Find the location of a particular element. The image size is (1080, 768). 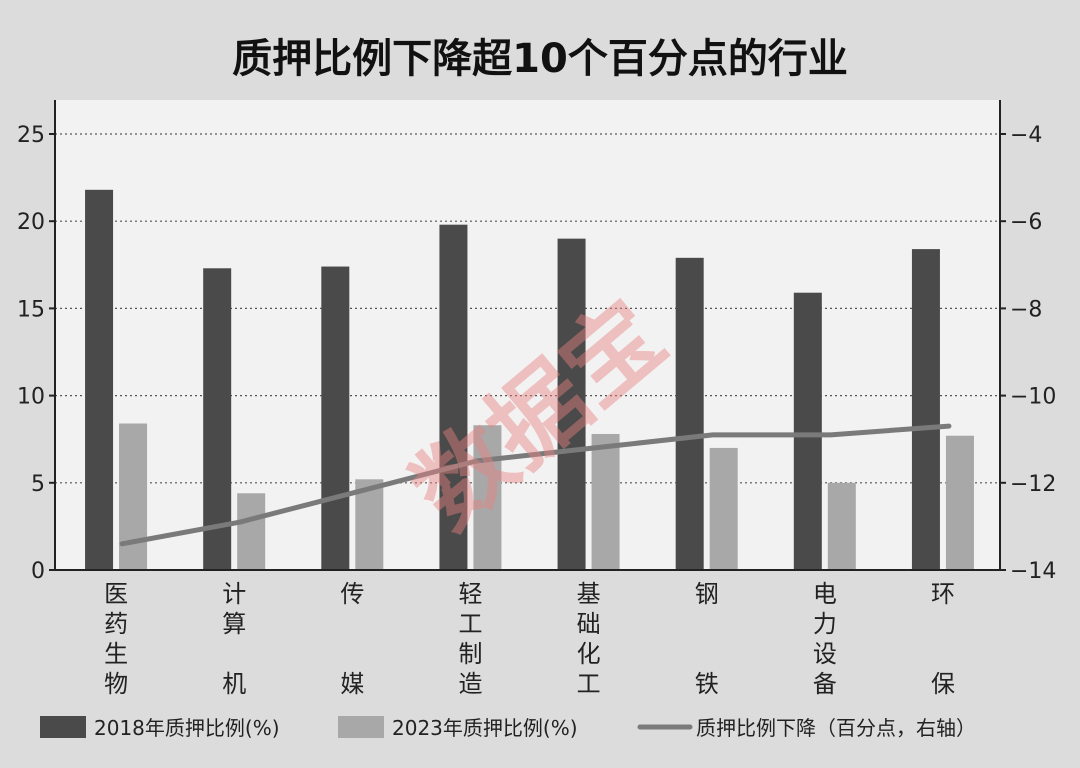

category-label-char: 备 is located at coordinates (825, 684).